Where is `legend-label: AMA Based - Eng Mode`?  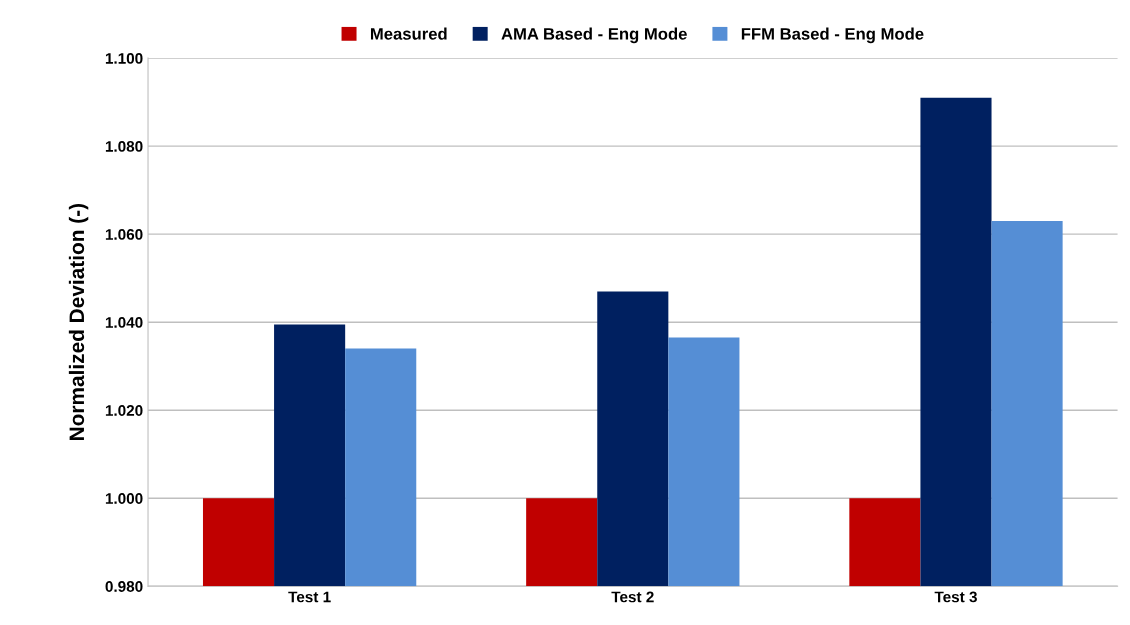
legend-label: AMA Based - Eng Mode is located at coordinates (594, 35).